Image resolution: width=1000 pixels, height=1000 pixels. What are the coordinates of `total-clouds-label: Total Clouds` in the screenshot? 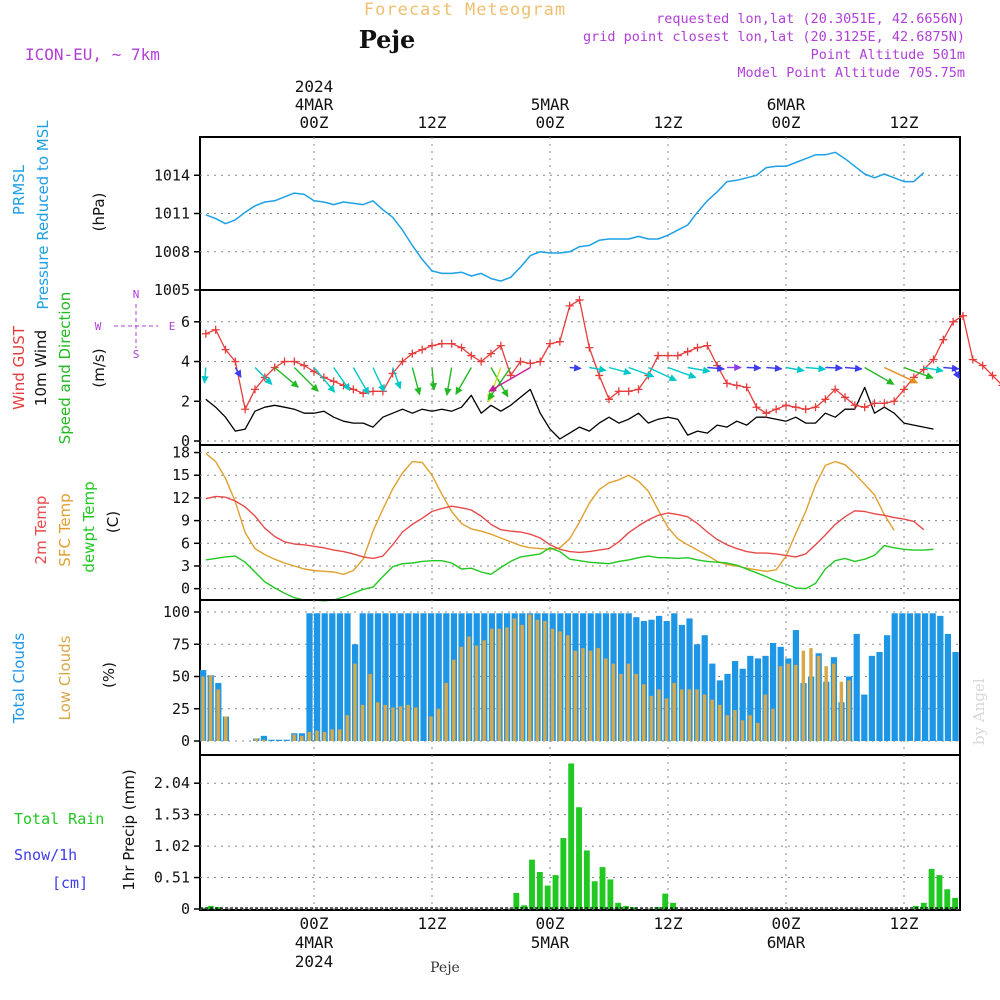 It's located at (19, 679).